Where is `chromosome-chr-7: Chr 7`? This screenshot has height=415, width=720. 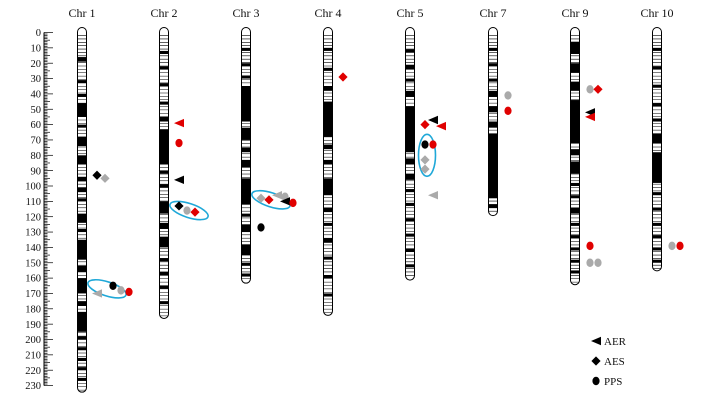 chromosome-chr-7: Chr 7 is located at coordinates (493, 111).